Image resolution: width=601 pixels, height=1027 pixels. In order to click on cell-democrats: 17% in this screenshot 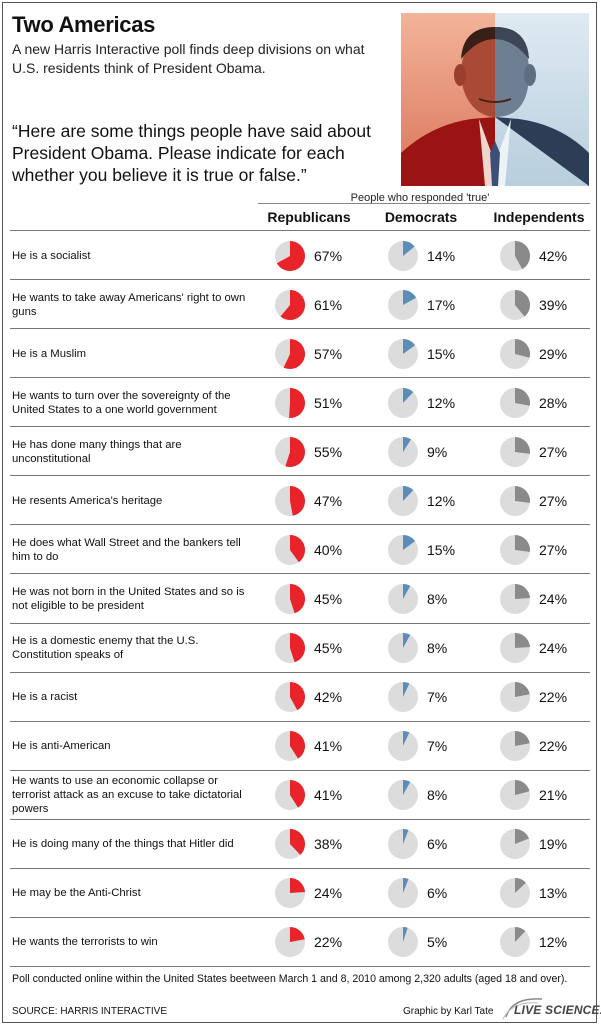, I will do `click(421, 304)`.